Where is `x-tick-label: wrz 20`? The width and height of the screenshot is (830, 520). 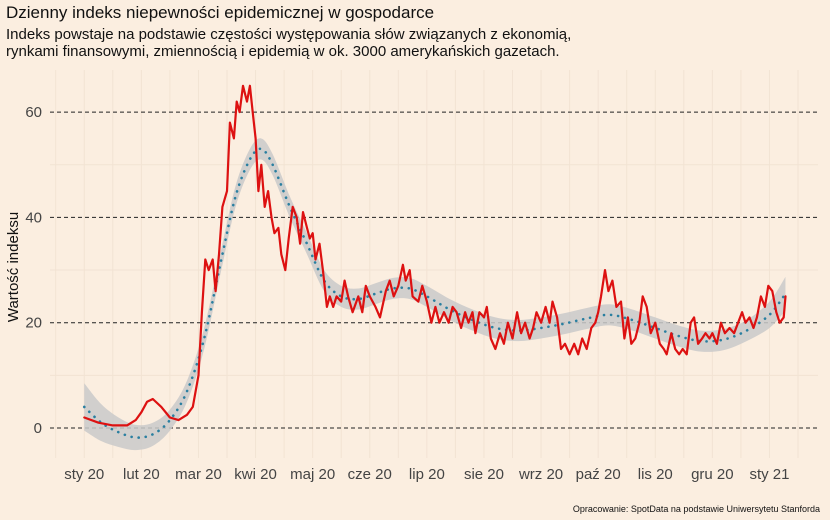 x-tick-label: wrz 20 is located at coordinates (540, 474).